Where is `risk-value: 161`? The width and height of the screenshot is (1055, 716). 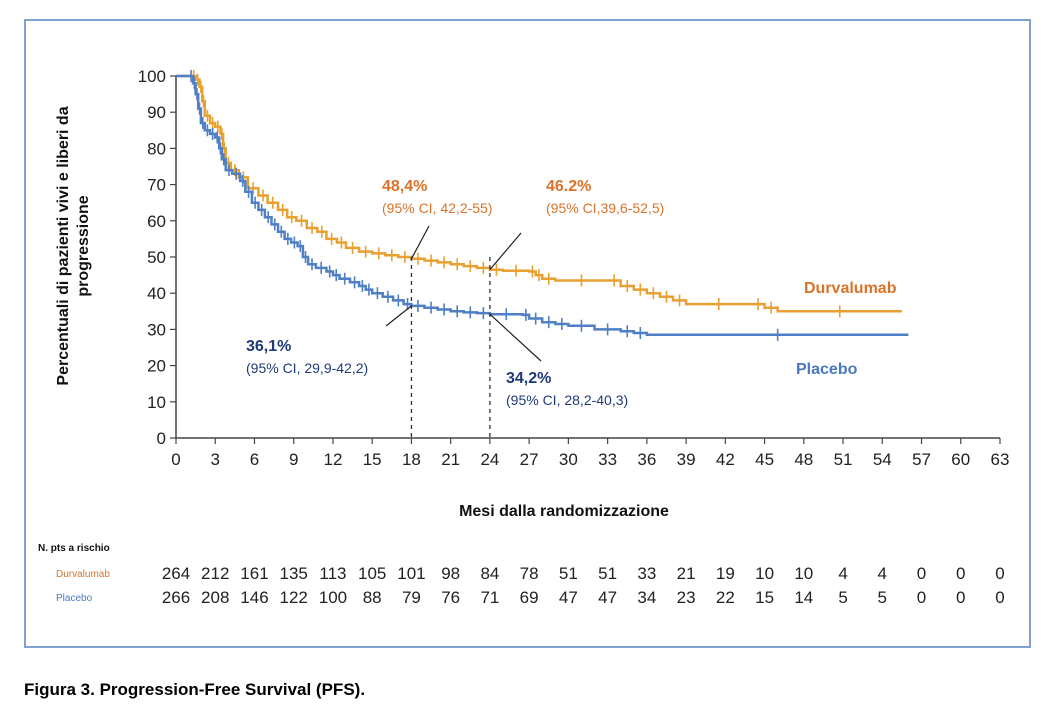
risk-value: 161 is located at coordinates (254, 573).